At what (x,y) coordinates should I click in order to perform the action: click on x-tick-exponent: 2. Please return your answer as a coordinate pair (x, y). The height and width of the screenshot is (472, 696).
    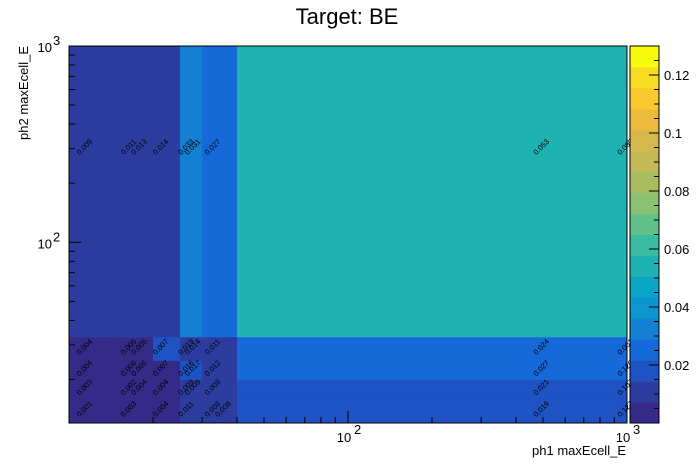
    Looking at the image, I should click on (357, 429).